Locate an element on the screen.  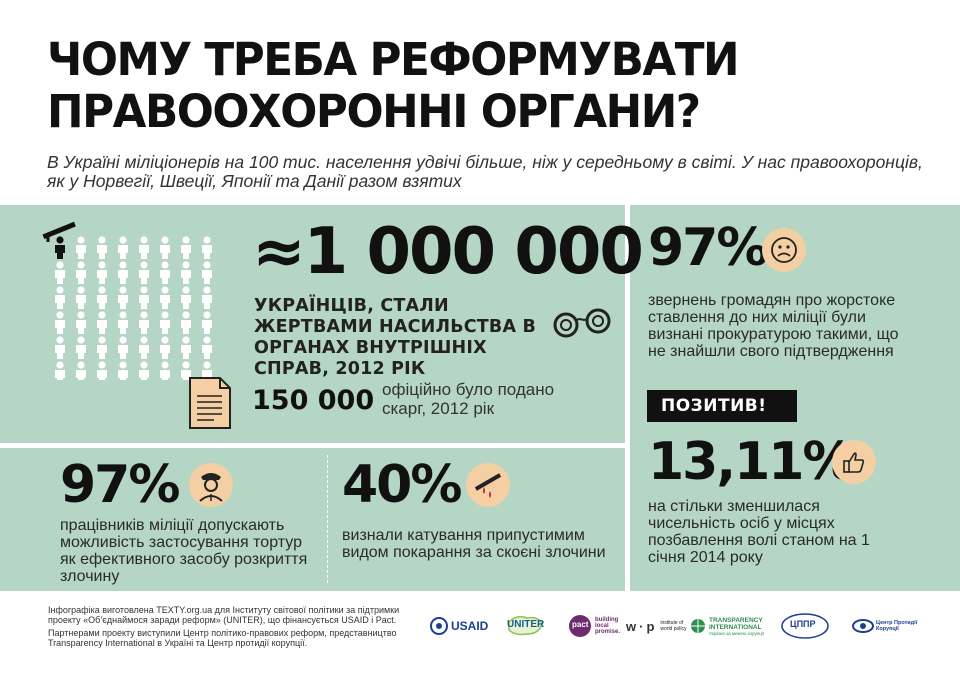
cppr-text: ЦППР is located at coordinates (803, 624).